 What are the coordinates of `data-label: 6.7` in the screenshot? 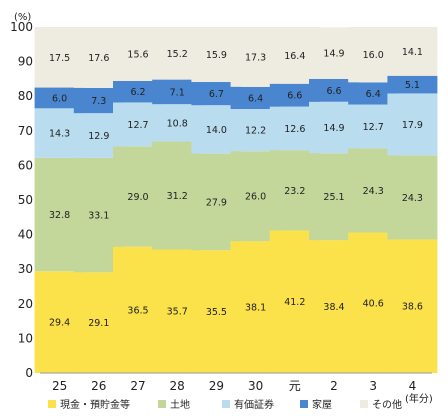 It's located at (216, 94).